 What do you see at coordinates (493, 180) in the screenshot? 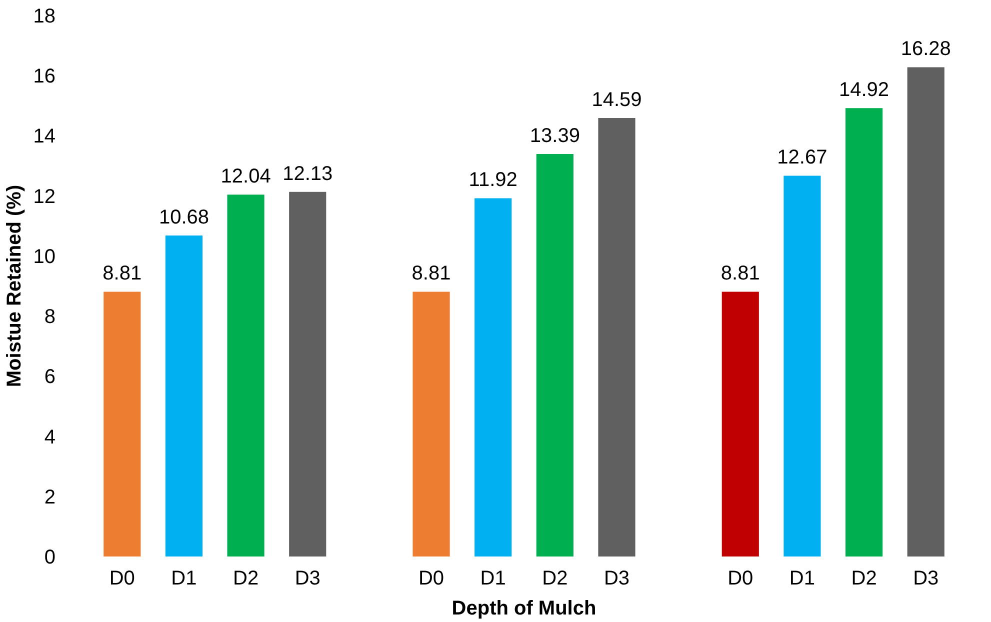
I see `data-label: 11.92` at bounding box center [493, 180].